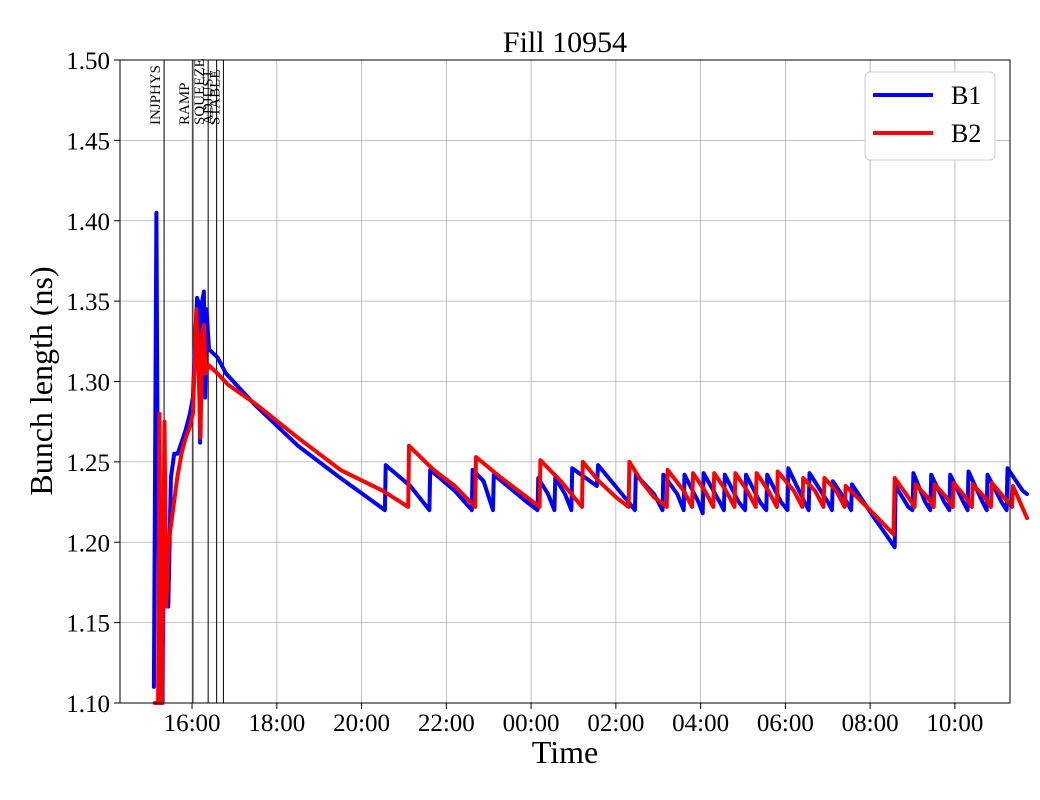 This screenshot has height=800, width=1040. Describe the element at coordinates (565, 42) in the screenshot. I see `chart-title: Fill 10954` at that location.